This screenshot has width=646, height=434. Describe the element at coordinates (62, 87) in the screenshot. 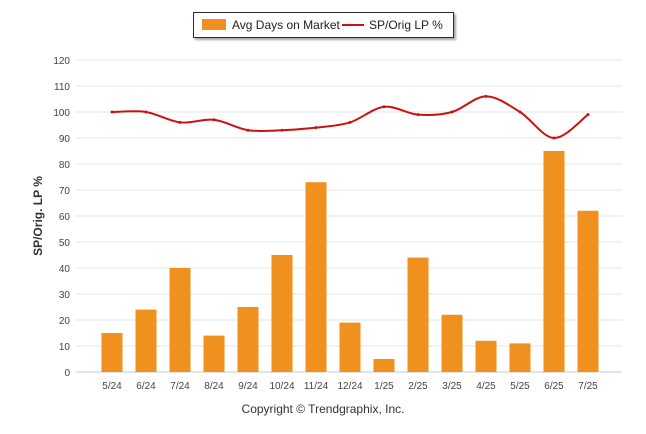

I see `y-tick-label: 110` at that location.